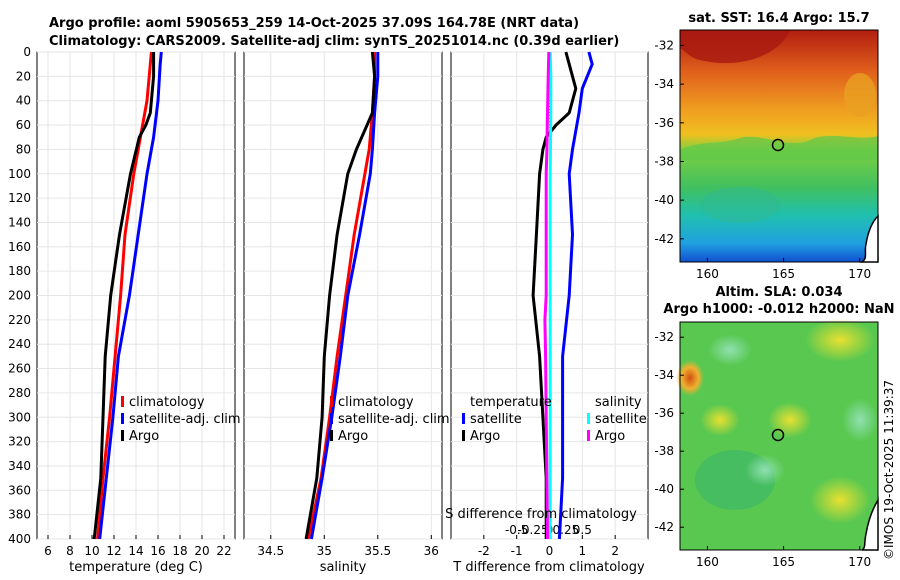 Image resolution: width=900 pixels, height=580 pixels. What do you see at coordinates (201, 551) in the screenshot?
I see `x-tick-label: 20` at bounding box center [201, 551].